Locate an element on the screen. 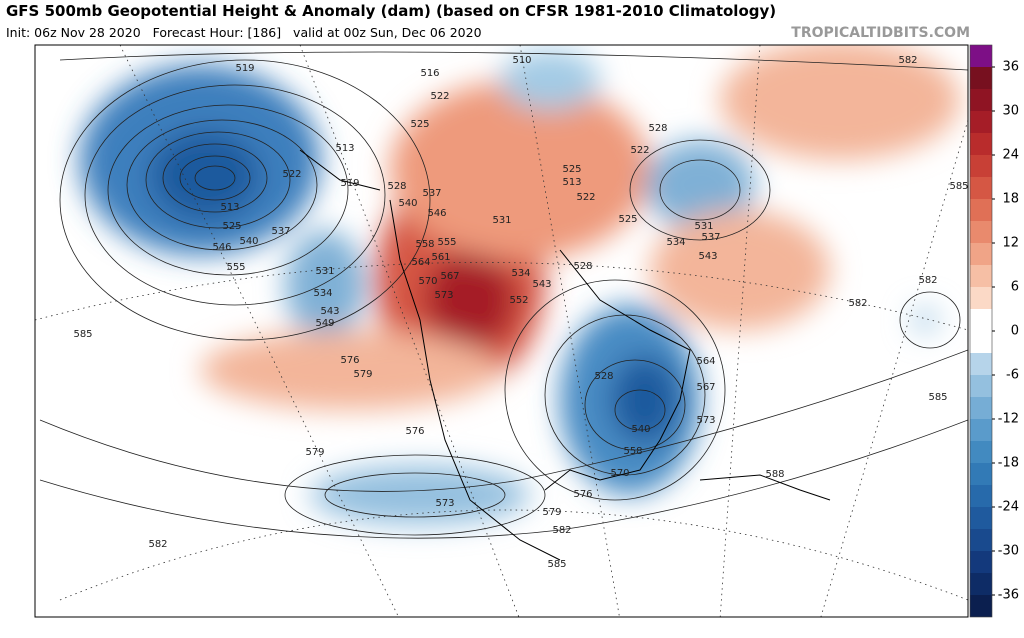 The width and height of the screenshot is (1024, 638). colorbar: 36 30 24 18 12 6 0 -6 -12 -18 -24 -30 -36 is located at coordinates (994, 331).